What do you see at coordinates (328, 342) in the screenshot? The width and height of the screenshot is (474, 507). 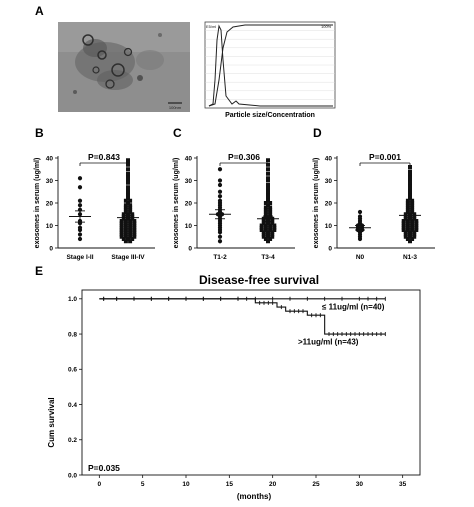 I see `legend-series-2: >11ug/ml (n=43)` at bounding box center [328, 342].